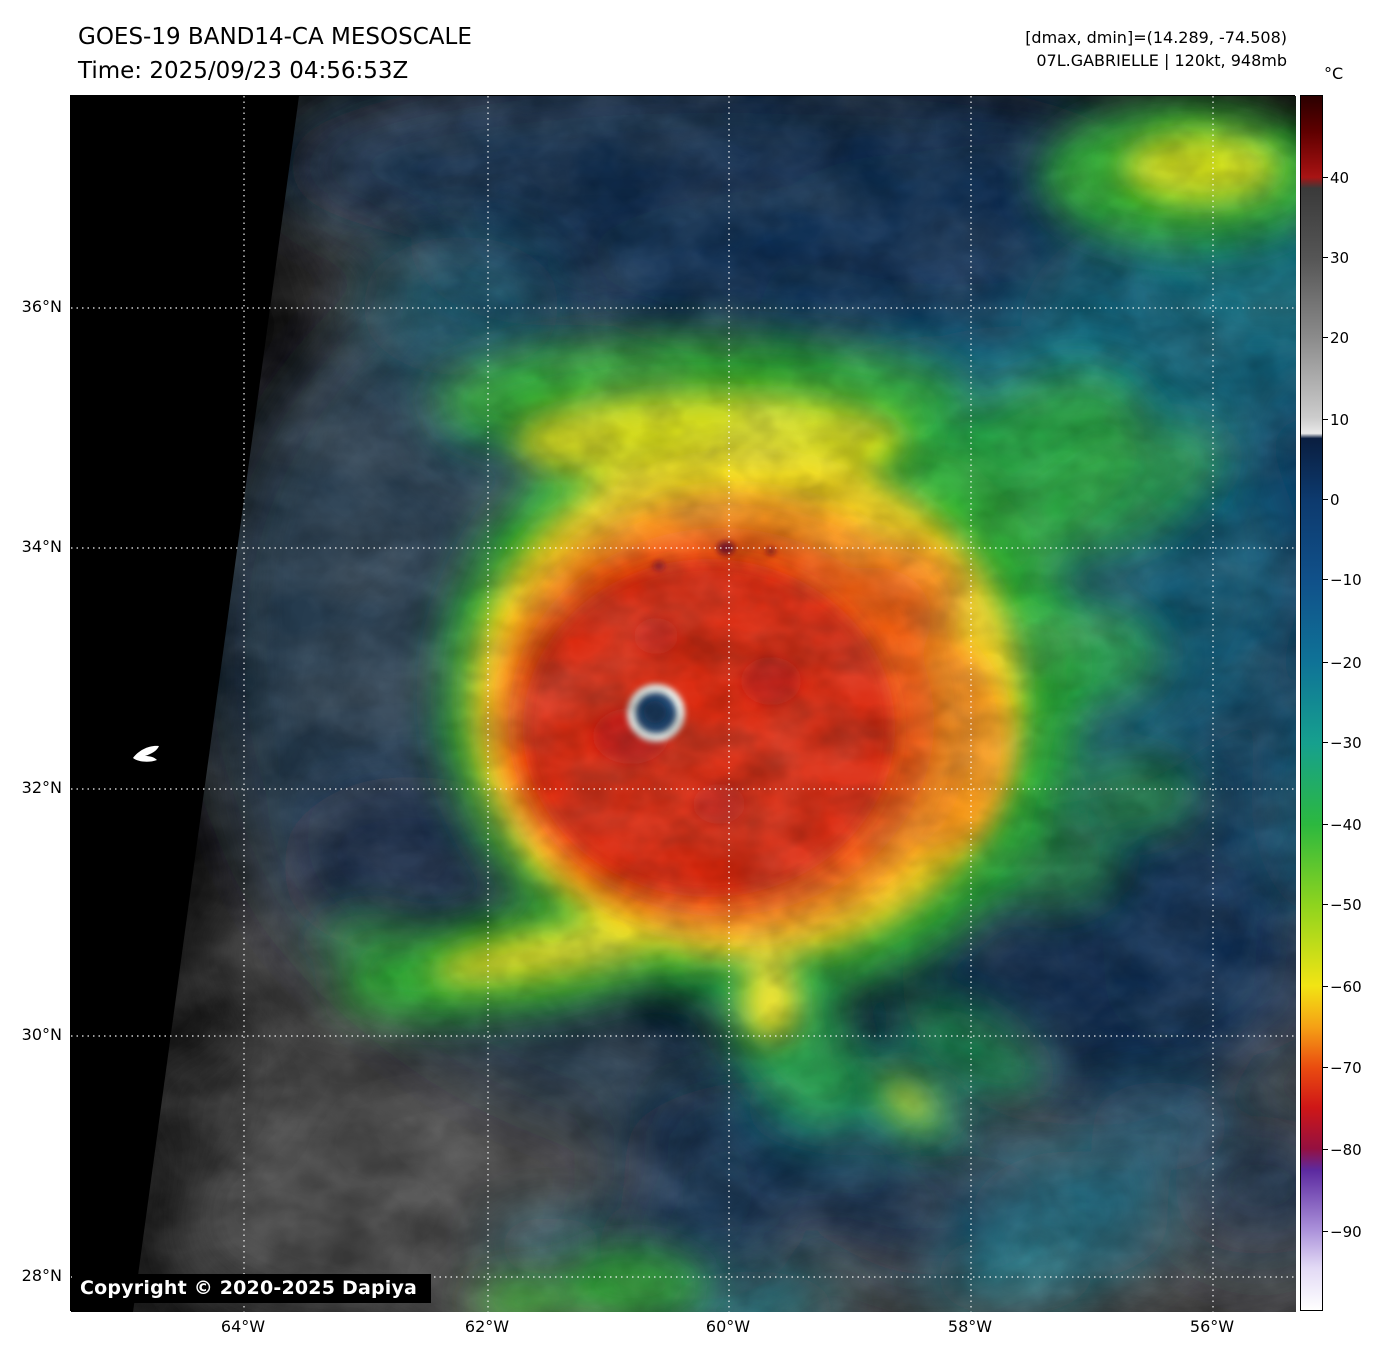 The width and height of the screenshot is (1389, 1359). I want to click on colorbar-tick-label: −60, so click(1342, 987).